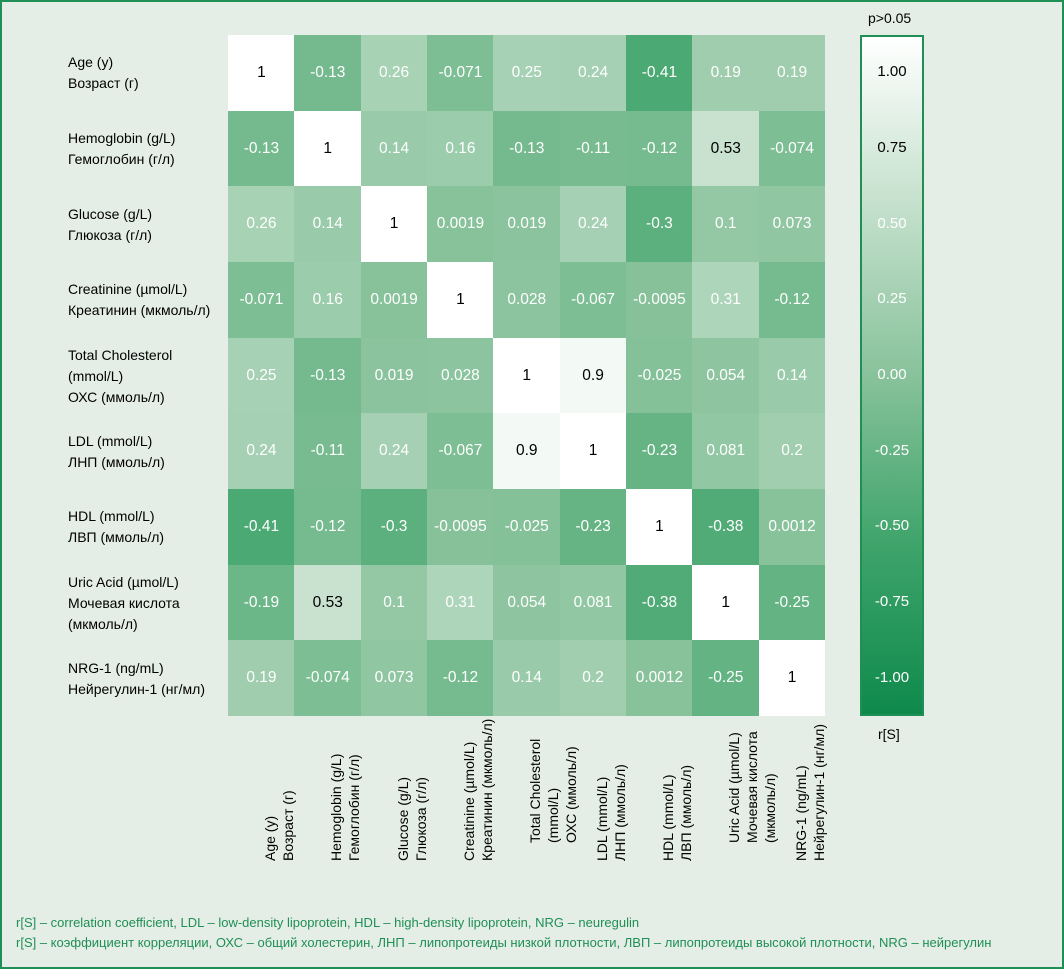 Image resolution: width=1064 pixels, height=969 pixels. I want to click on colorbar, so click(892, 375).